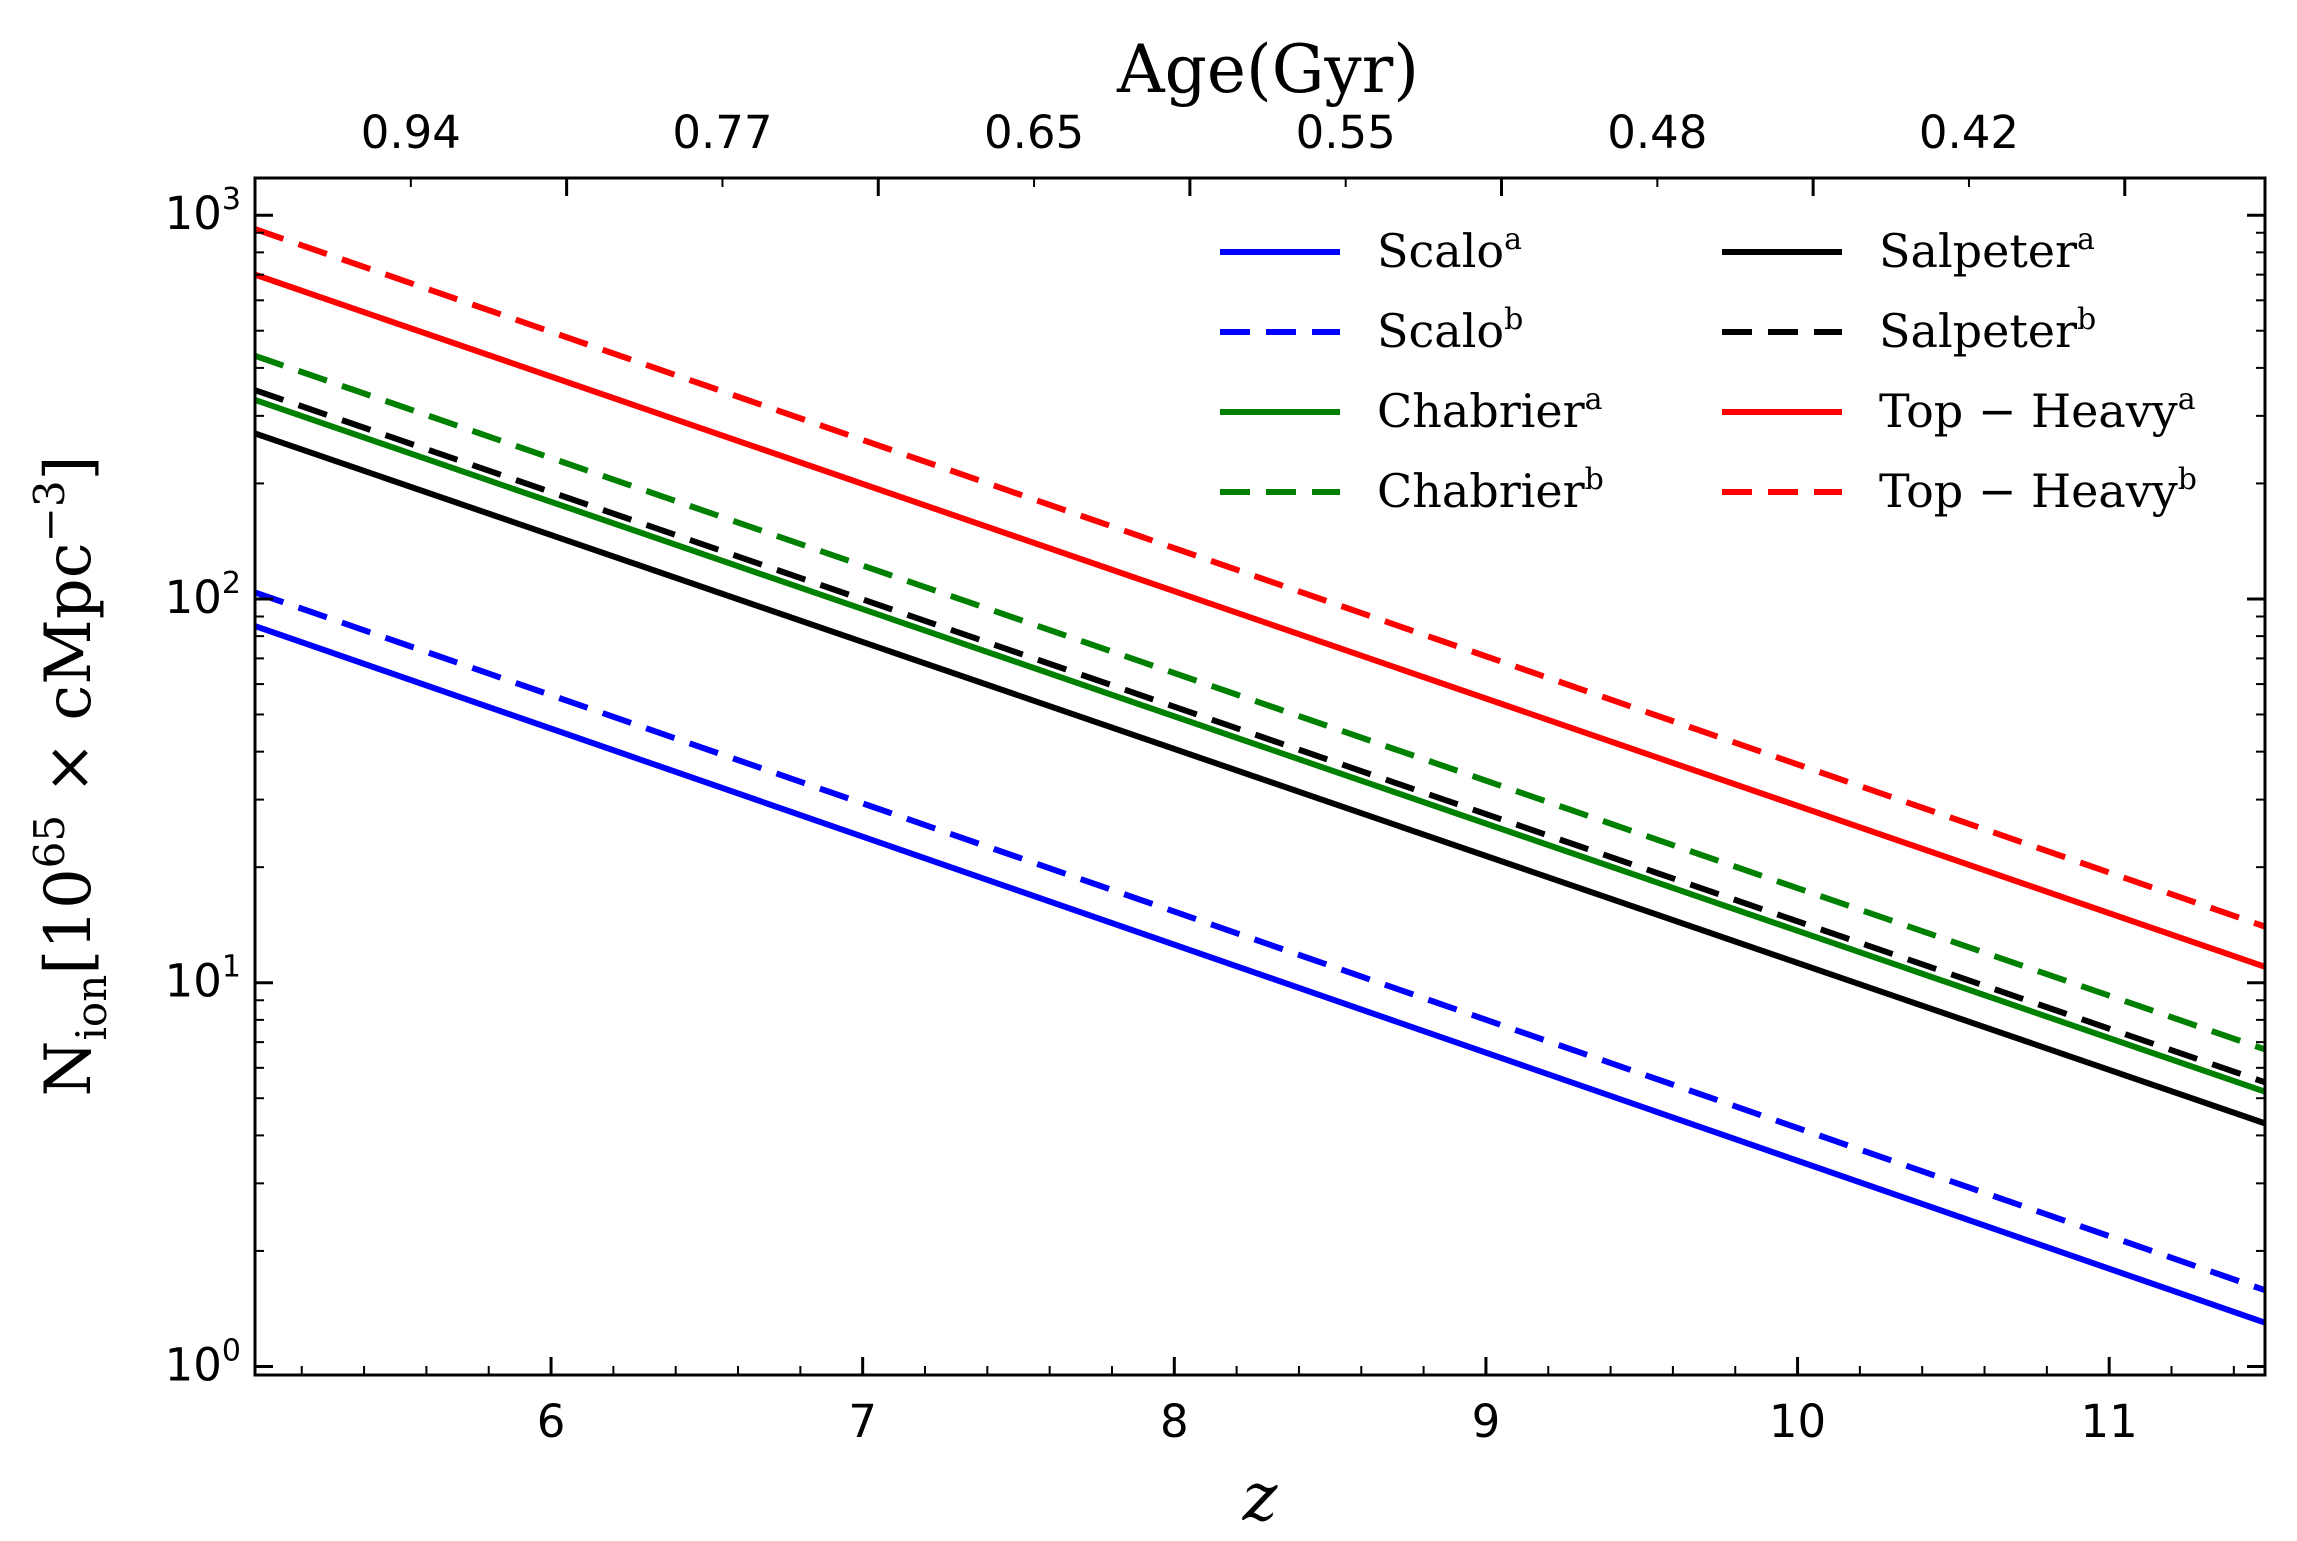 The image size is (2297, 1541). Describe the element at coordinates (69, 678) in the screenshot. I see `y-label-times: × cMpc` at that location.